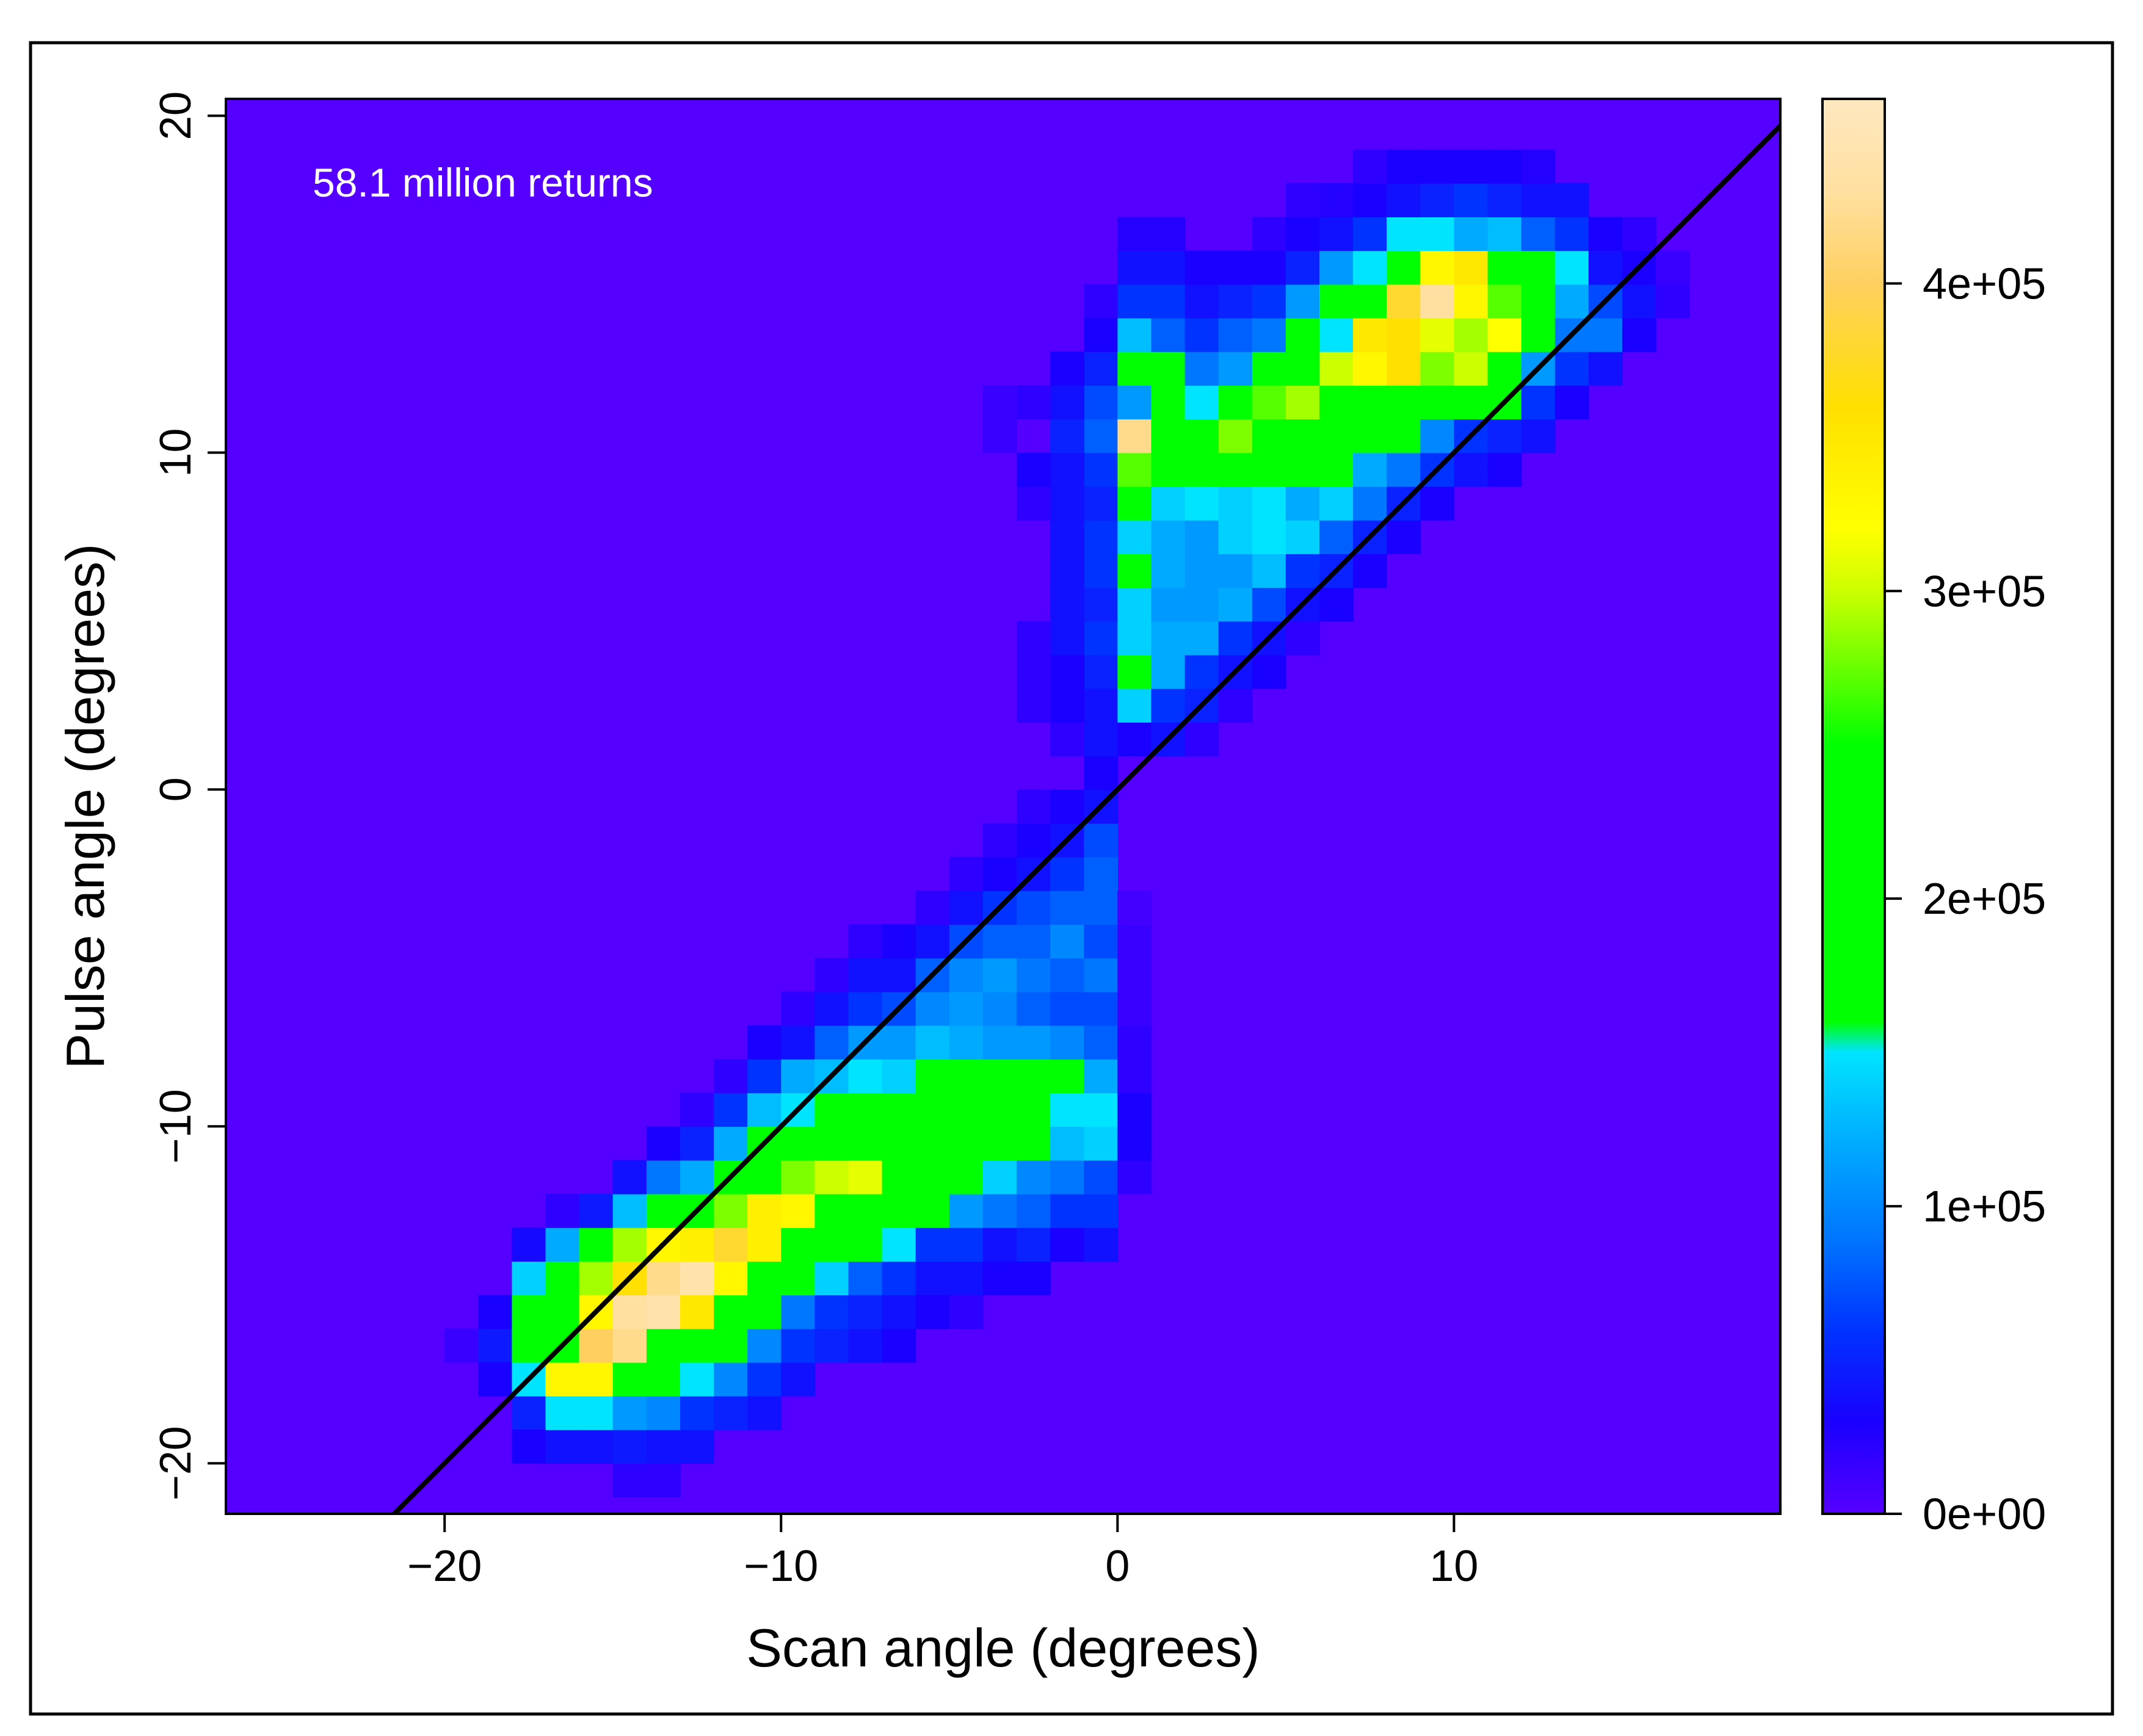  Describe the element at coordinates (1984, 283) in the screenshot. I see `colorbar-tick-label: 4e+05` at that location.